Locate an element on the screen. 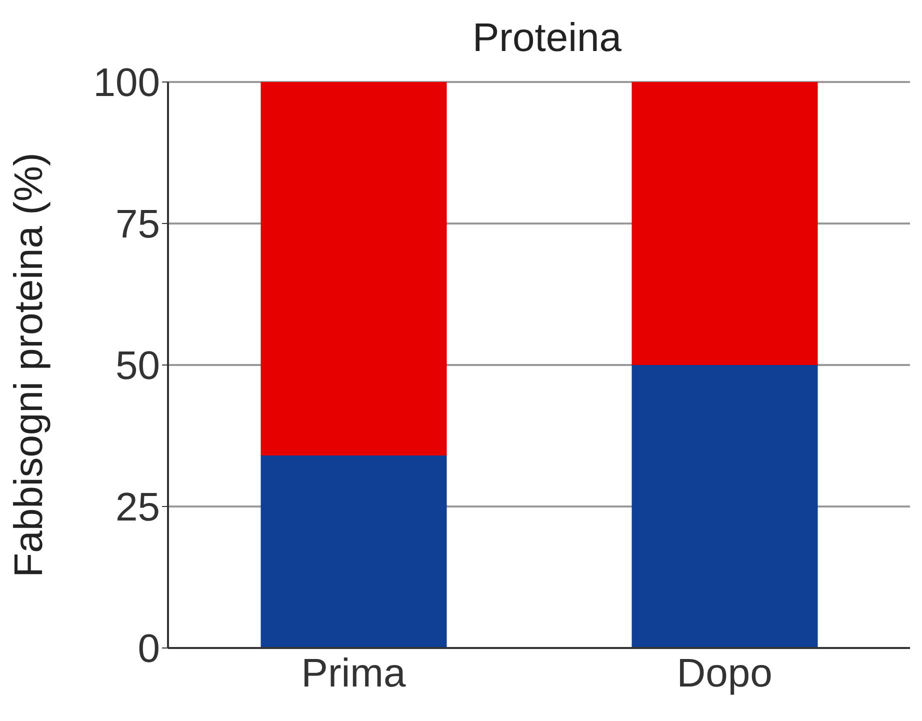 This screenshot has height=721, width=922. x-tick-label: Prima is located at coordinates (353, 673).